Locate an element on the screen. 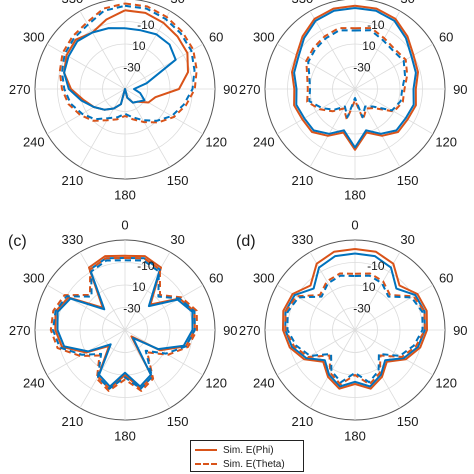 This screenshot has height=474, width=474. legend-item-phi: Sim. E(Phi) is located at coordinates (234, 450).